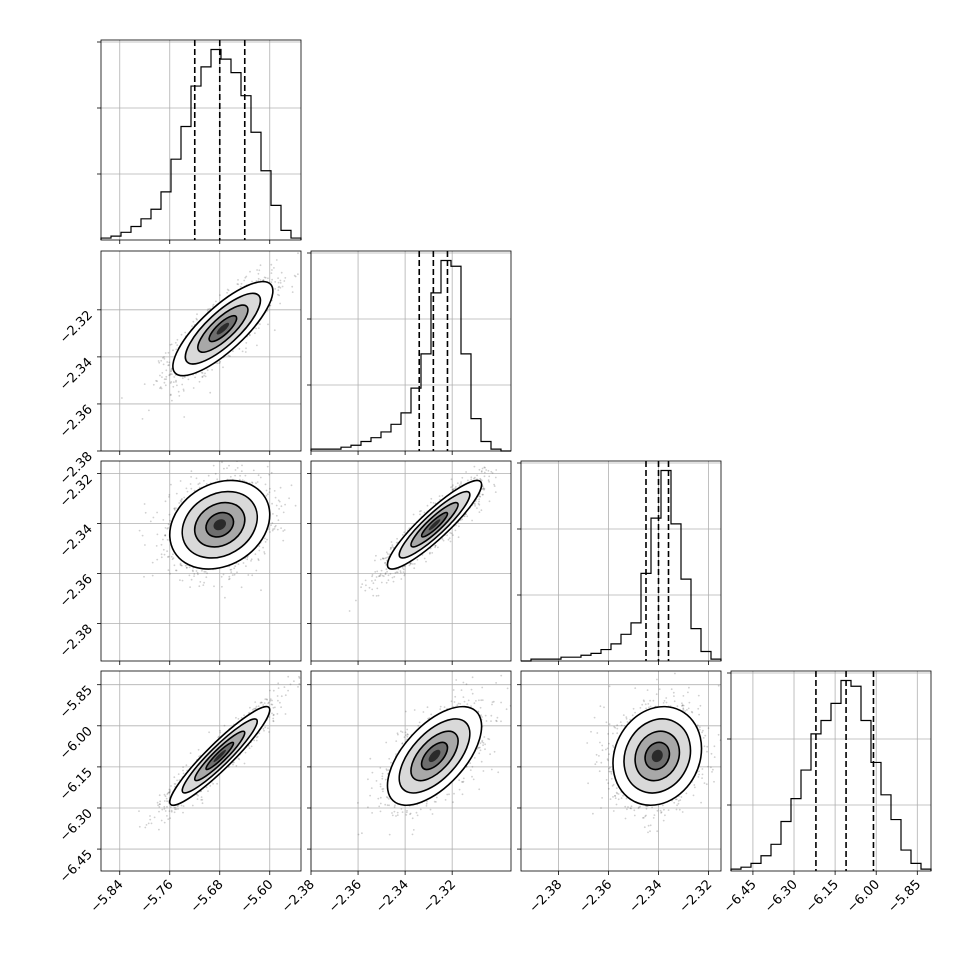 This screenshot has height=970, width=970. What do you see at coordinates (220, 525) in the screenshot?
I see `density-level` at bounding box center [220, 525].